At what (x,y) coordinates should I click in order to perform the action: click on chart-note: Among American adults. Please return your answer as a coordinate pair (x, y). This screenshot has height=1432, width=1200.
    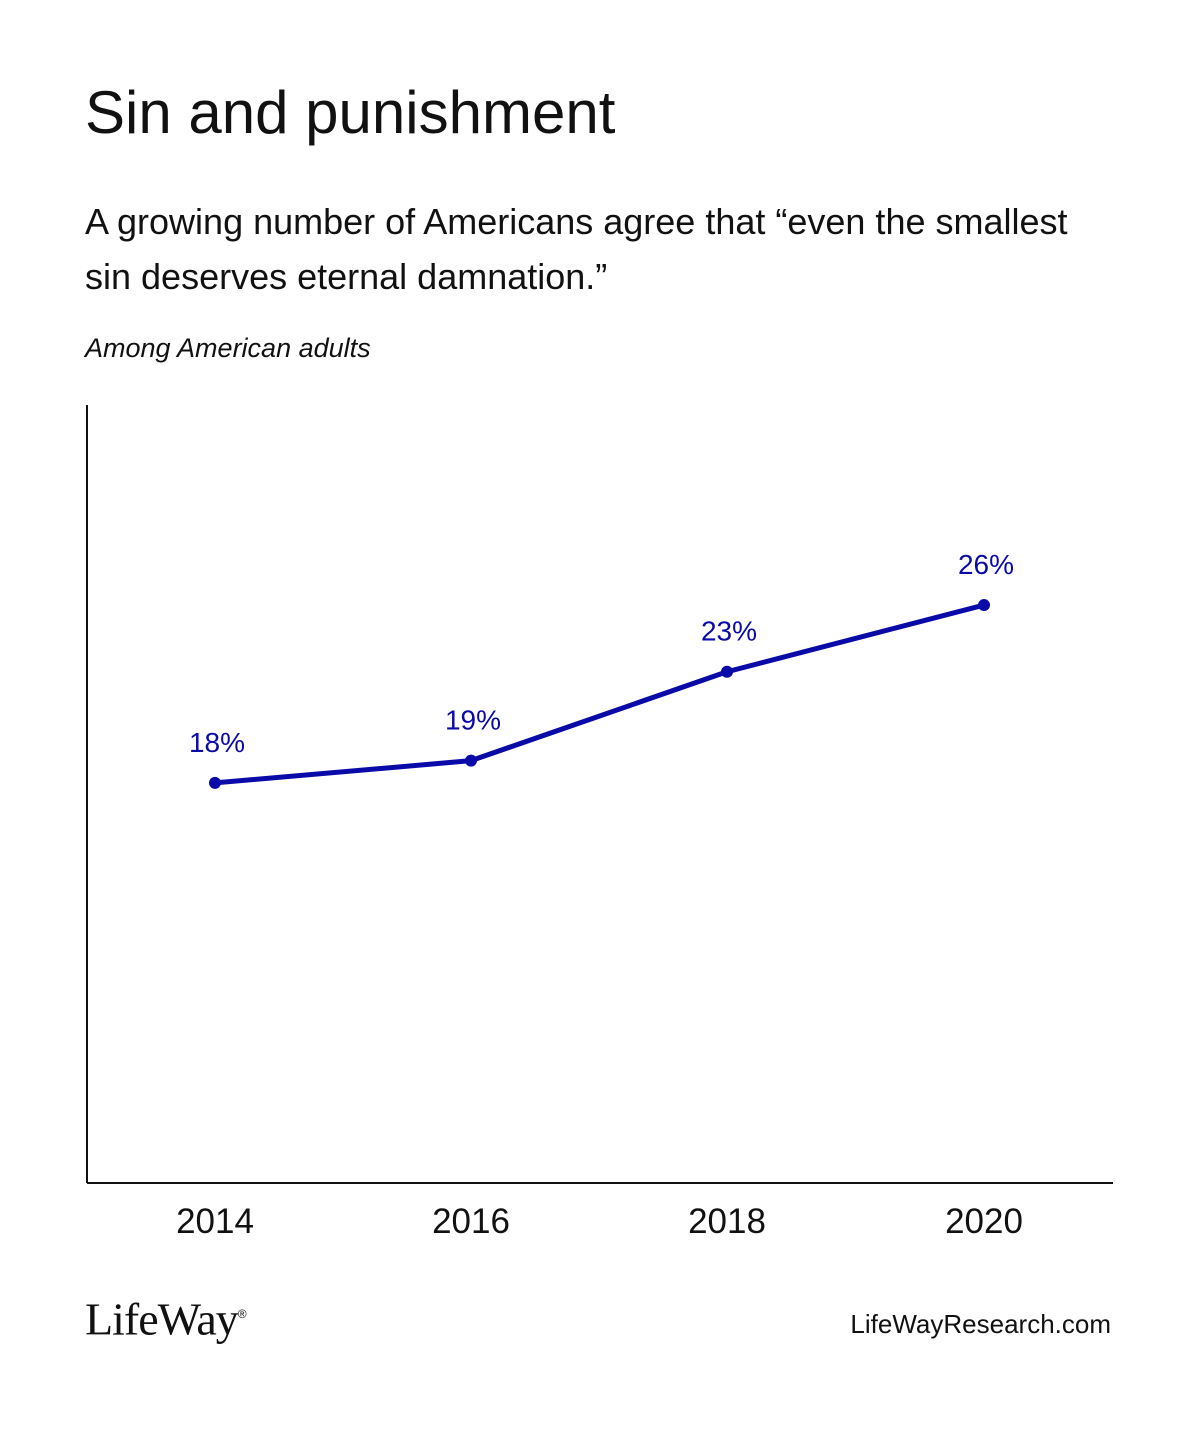
    Looking at the image, I should click on (228, 348).